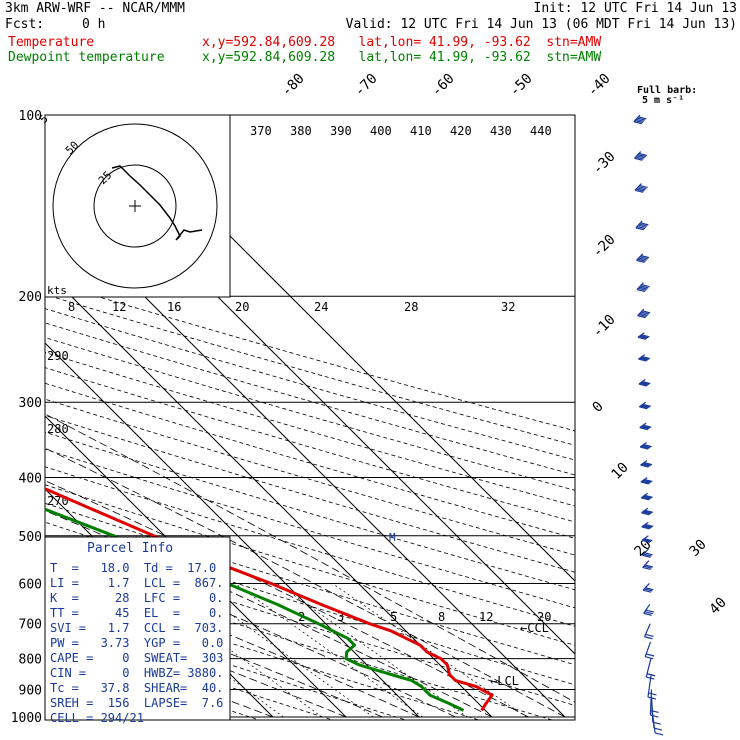 Image resolution: width=740 pixels, height=740 pixels. I want to click on theta-e-label: 280, so click(58, 429).